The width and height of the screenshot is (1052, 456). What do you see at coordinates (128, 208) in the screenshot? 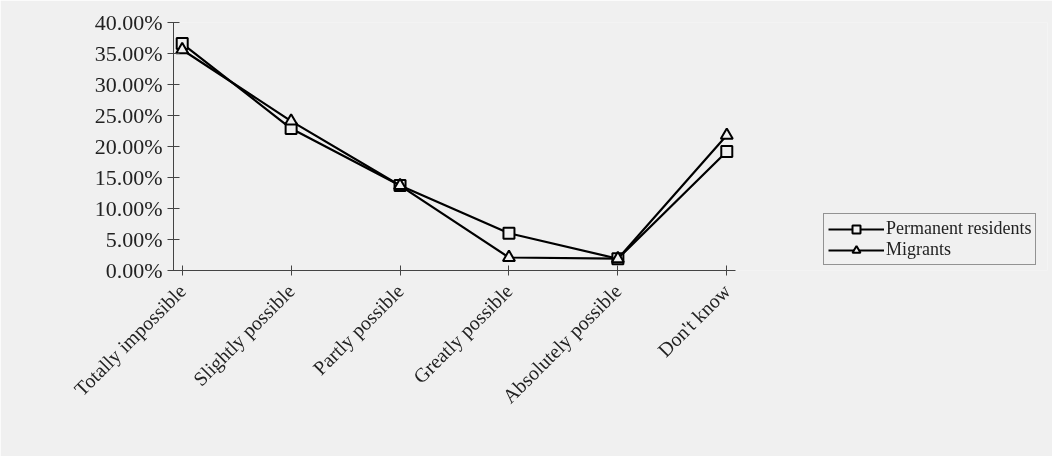
I see `y-tick-label: 10.00%` at bounding box center [128, 208].